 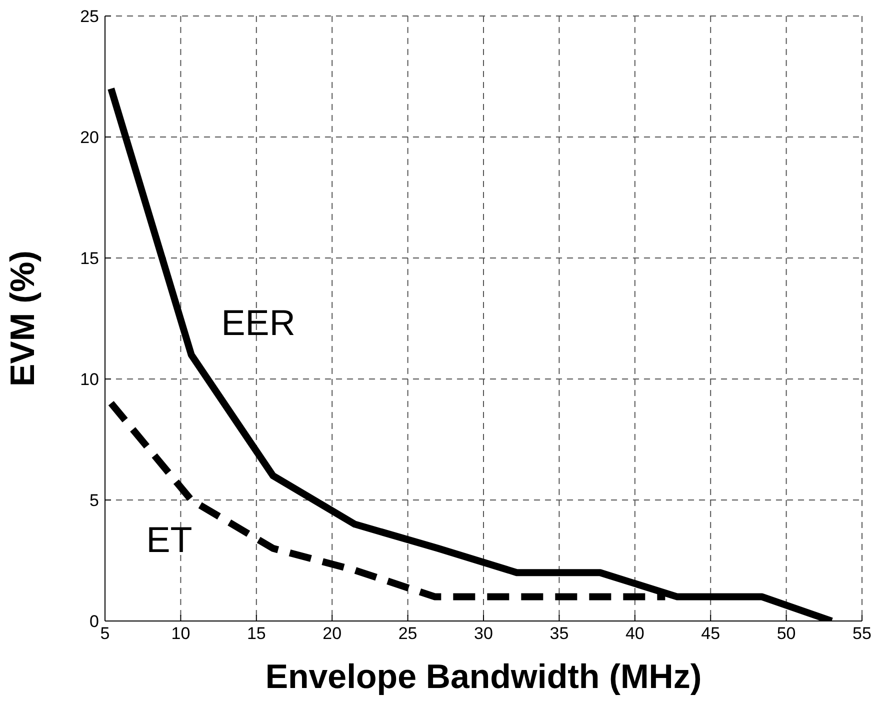 What do you see at coordinates (483, 634) in the screenshot?
I see `x-tick-label: 30` at bounding box center [483, 634].